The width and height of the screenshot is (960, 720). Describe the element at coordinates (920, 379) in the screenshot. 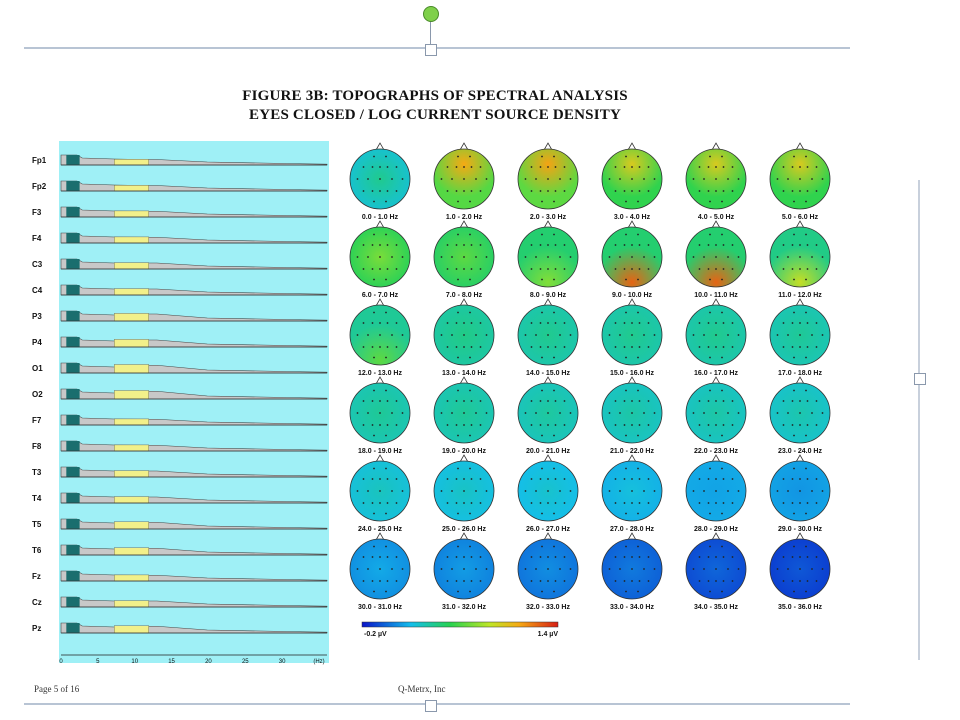

I see `resize-handle-right` at that location.